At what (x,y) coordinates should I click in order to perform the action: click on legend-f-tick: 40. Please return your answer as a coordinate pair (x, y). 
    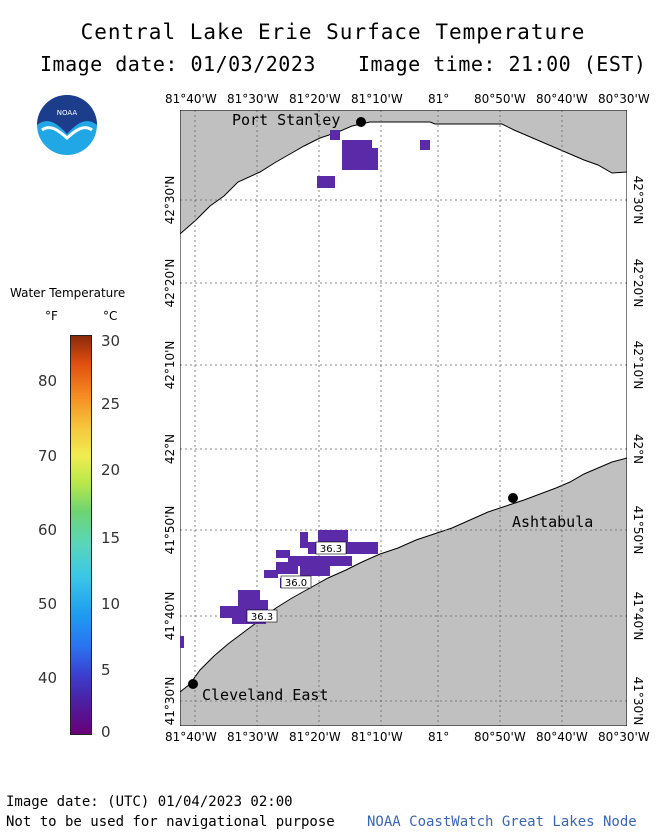
    Looking at the image, I should click on (48, 678).